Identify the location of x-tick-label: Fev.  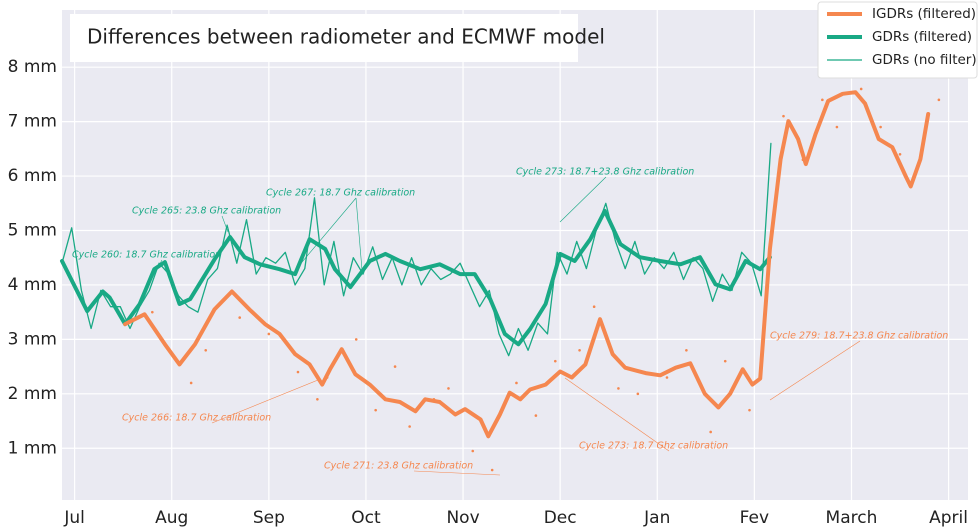
(754, 518).